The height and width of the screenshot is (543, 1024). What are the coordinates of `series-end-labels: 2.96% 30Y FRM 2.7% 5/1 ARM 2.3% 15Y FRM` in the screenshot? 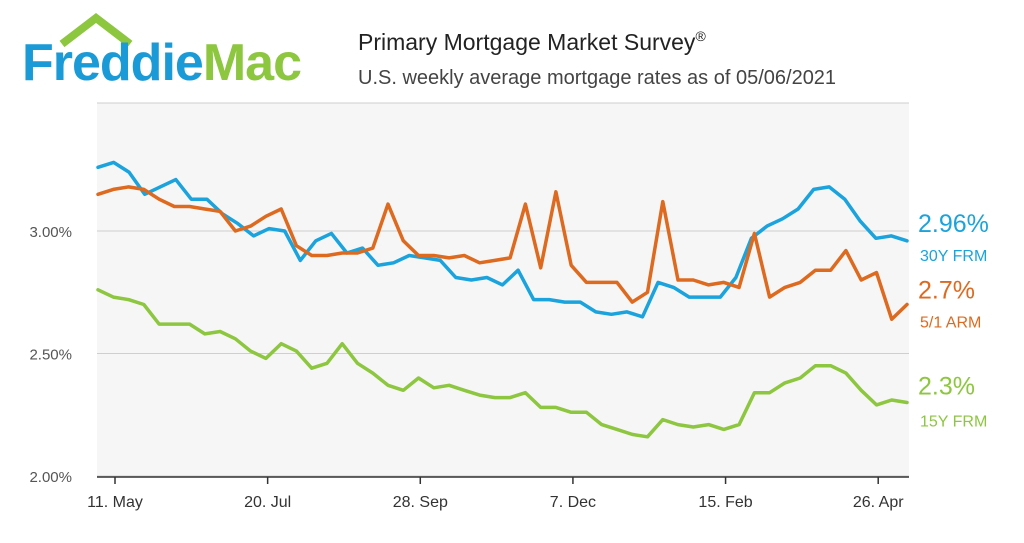 It's located at (953, 320).